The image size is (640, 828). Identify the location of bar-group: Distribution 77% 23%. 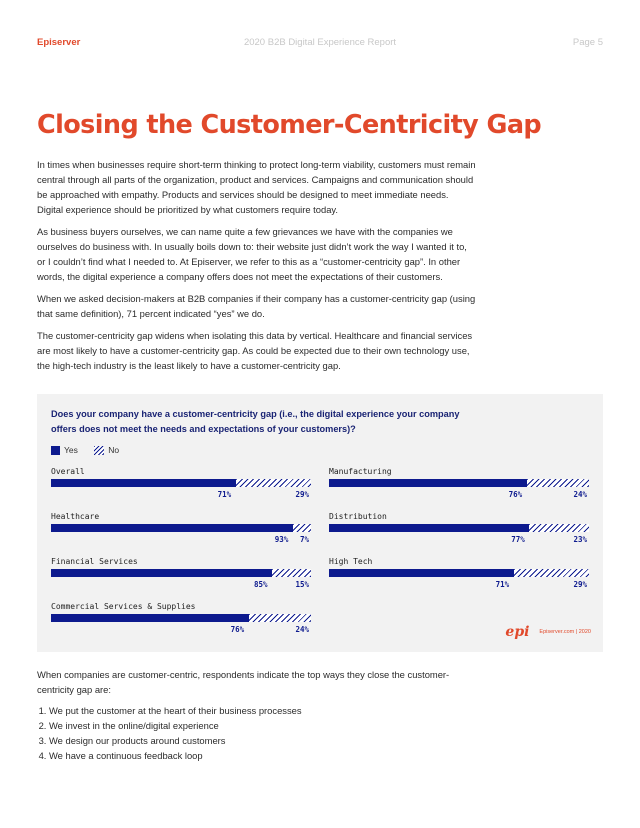
(459, 527).